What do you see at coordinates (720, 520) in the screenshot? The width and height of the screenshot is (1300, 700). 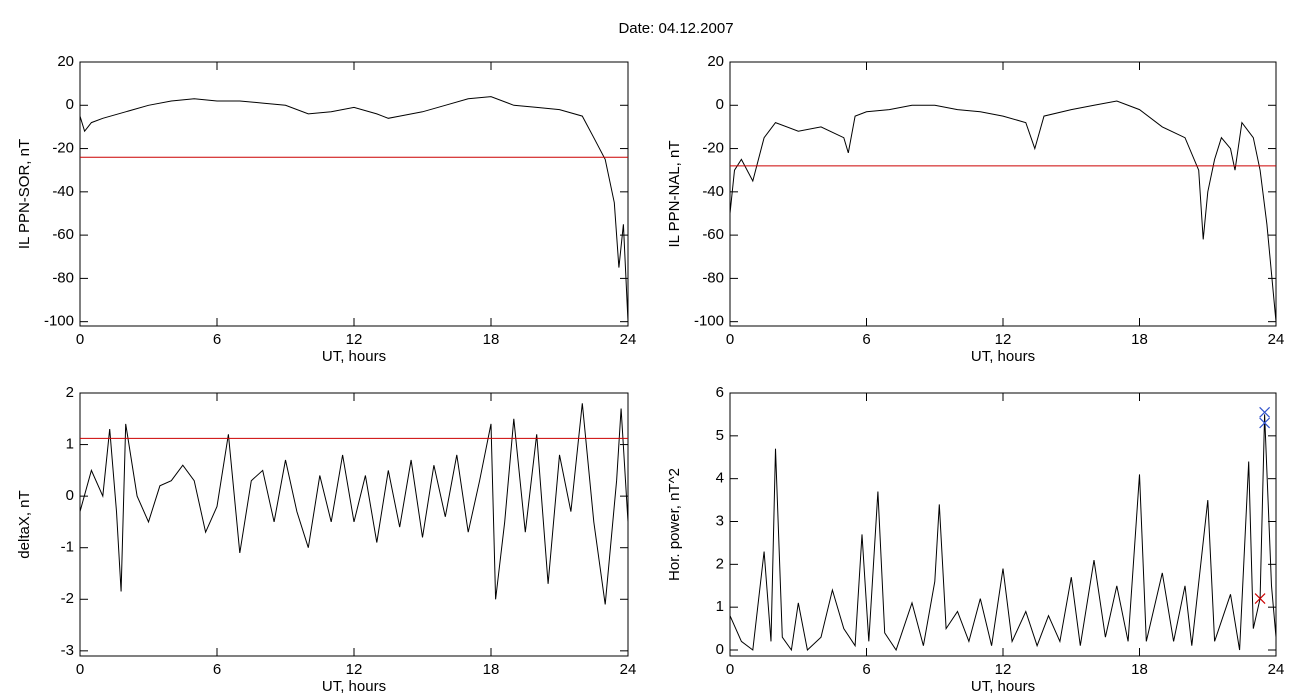 I see `y-tick-label: 3` at bounding box center [720, 520].